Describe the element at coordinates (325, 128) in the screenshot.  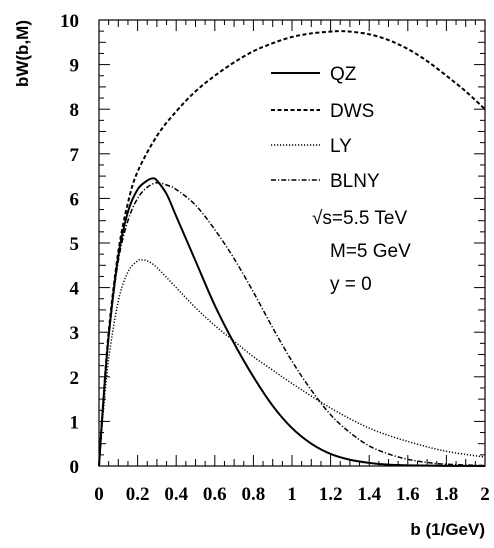
I see `legend: QZ DWS LY BLNY` at that location.